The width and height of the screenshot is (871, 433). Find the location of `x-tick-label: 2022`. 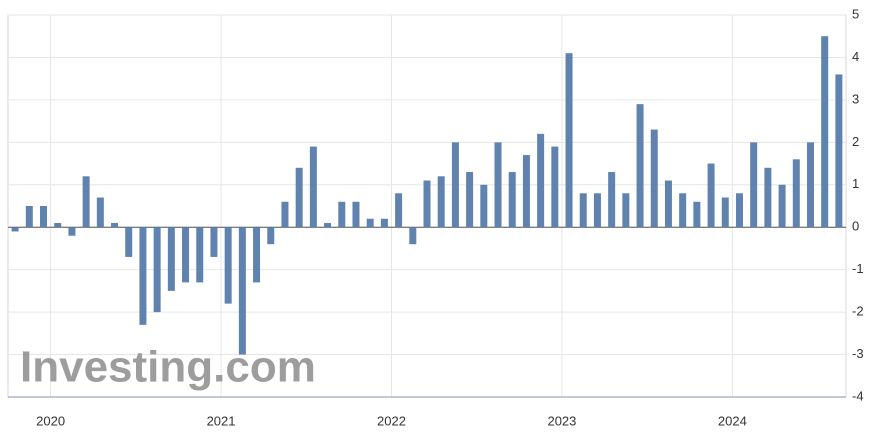

x-tick-label: 2022 is located at coordinates (391, 420).